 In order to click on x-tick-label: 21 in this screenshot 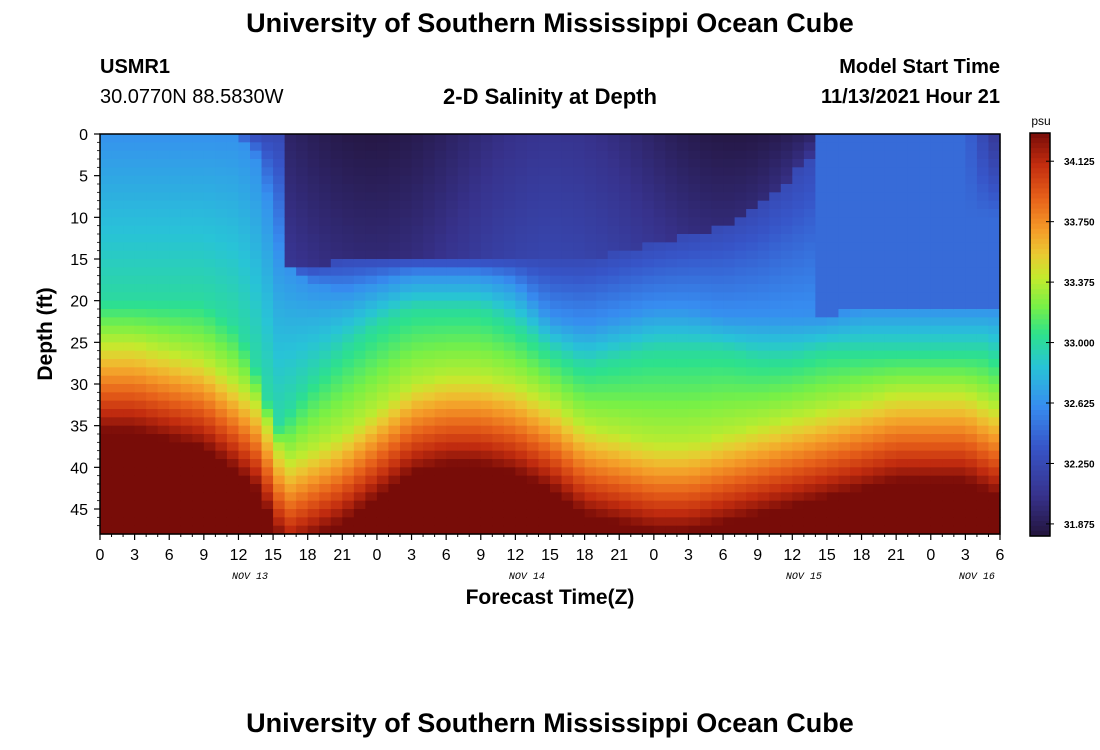, I will do `click(619, 555)`.